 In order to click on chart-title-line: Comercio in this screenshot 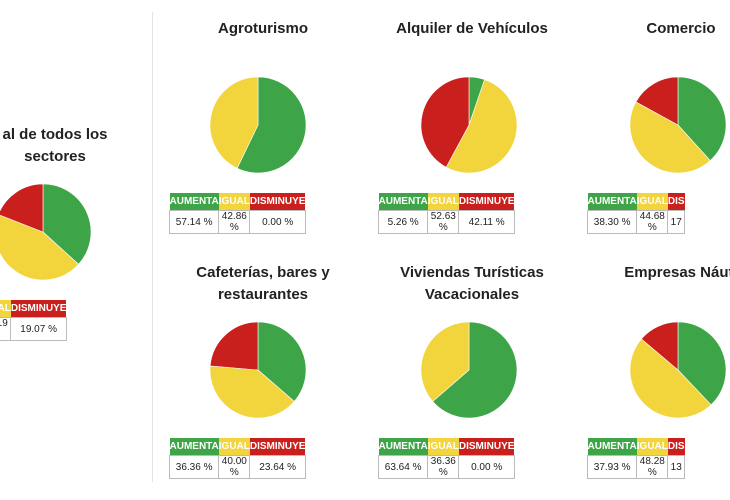, I will do `click(681, 28)`.